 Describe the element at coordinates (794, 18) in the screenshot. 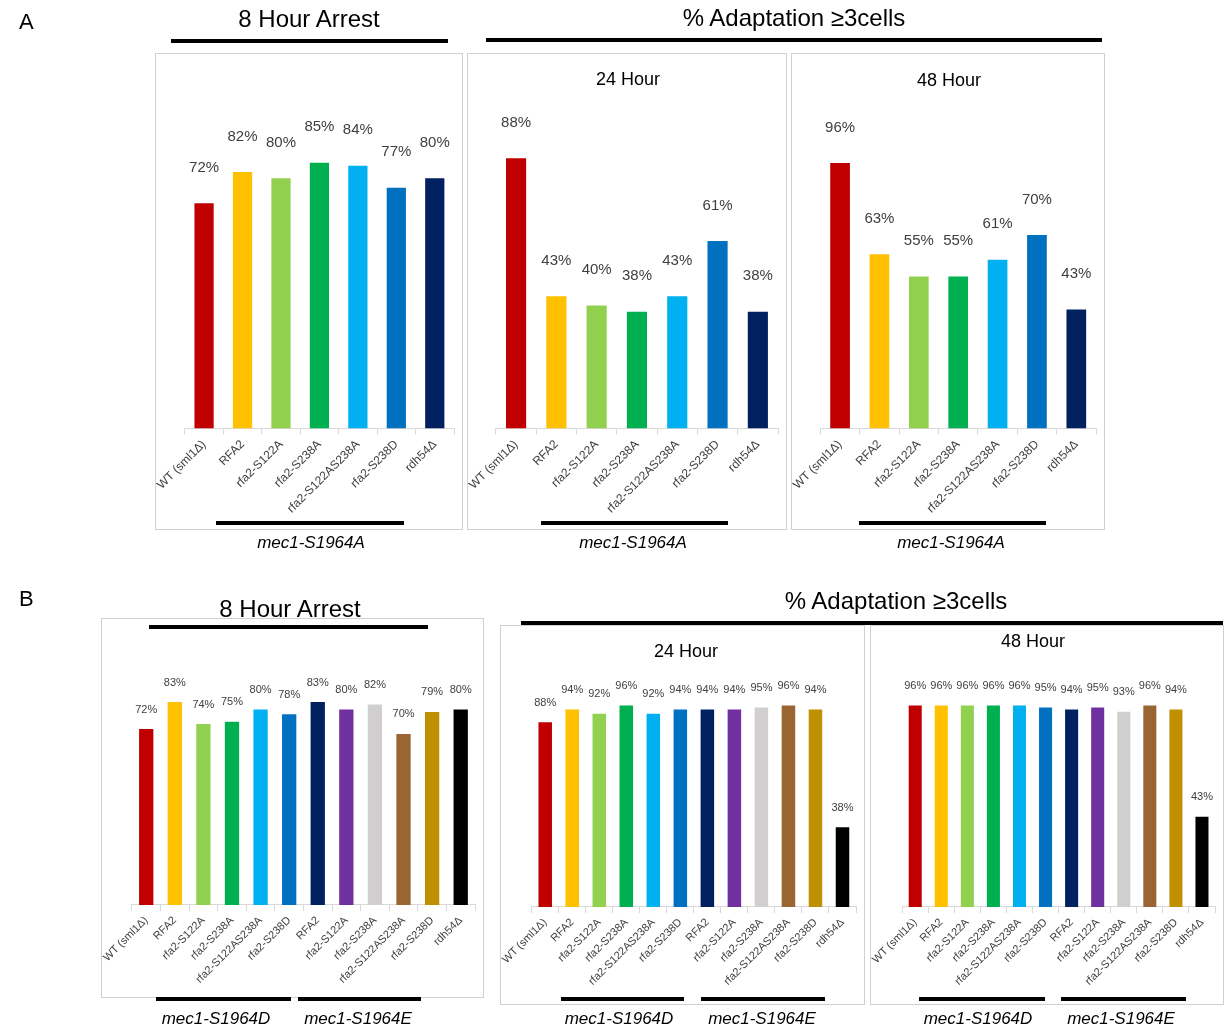

I see `chart-title: % Adaptation ≥3cells` at that location.